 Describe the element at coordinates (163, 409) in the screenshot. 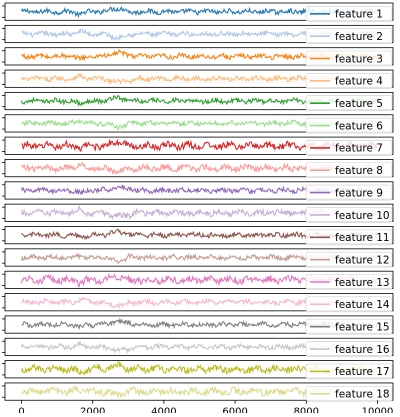

I see `x-tick-label: 4000` at that location.